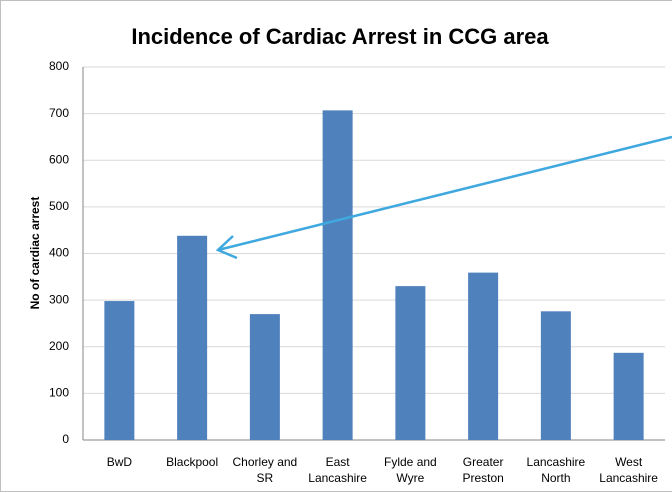 The width and height of the screenshot is (672, 493). What do you see at coordinates (265, 470) in the screenshot?
I see `x-tick-label: Chorley and SR` at bounding box center [265, 470].